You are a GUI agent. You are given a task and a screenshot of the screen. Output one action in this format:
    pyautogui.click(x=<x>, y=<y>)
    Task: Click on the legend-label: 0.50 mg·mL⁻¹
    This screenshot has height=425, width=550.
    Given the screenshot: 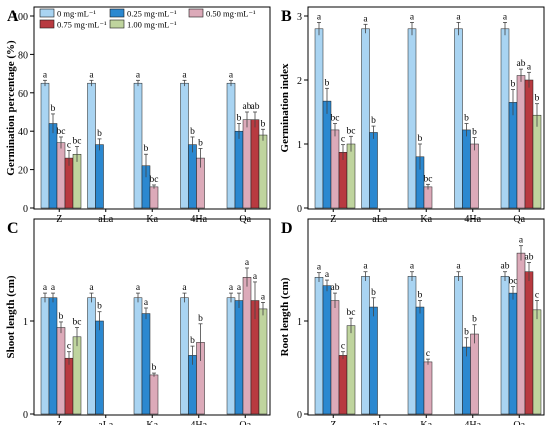 What is the action you would take?
    pyautogui.click(x=231, y=14)
    